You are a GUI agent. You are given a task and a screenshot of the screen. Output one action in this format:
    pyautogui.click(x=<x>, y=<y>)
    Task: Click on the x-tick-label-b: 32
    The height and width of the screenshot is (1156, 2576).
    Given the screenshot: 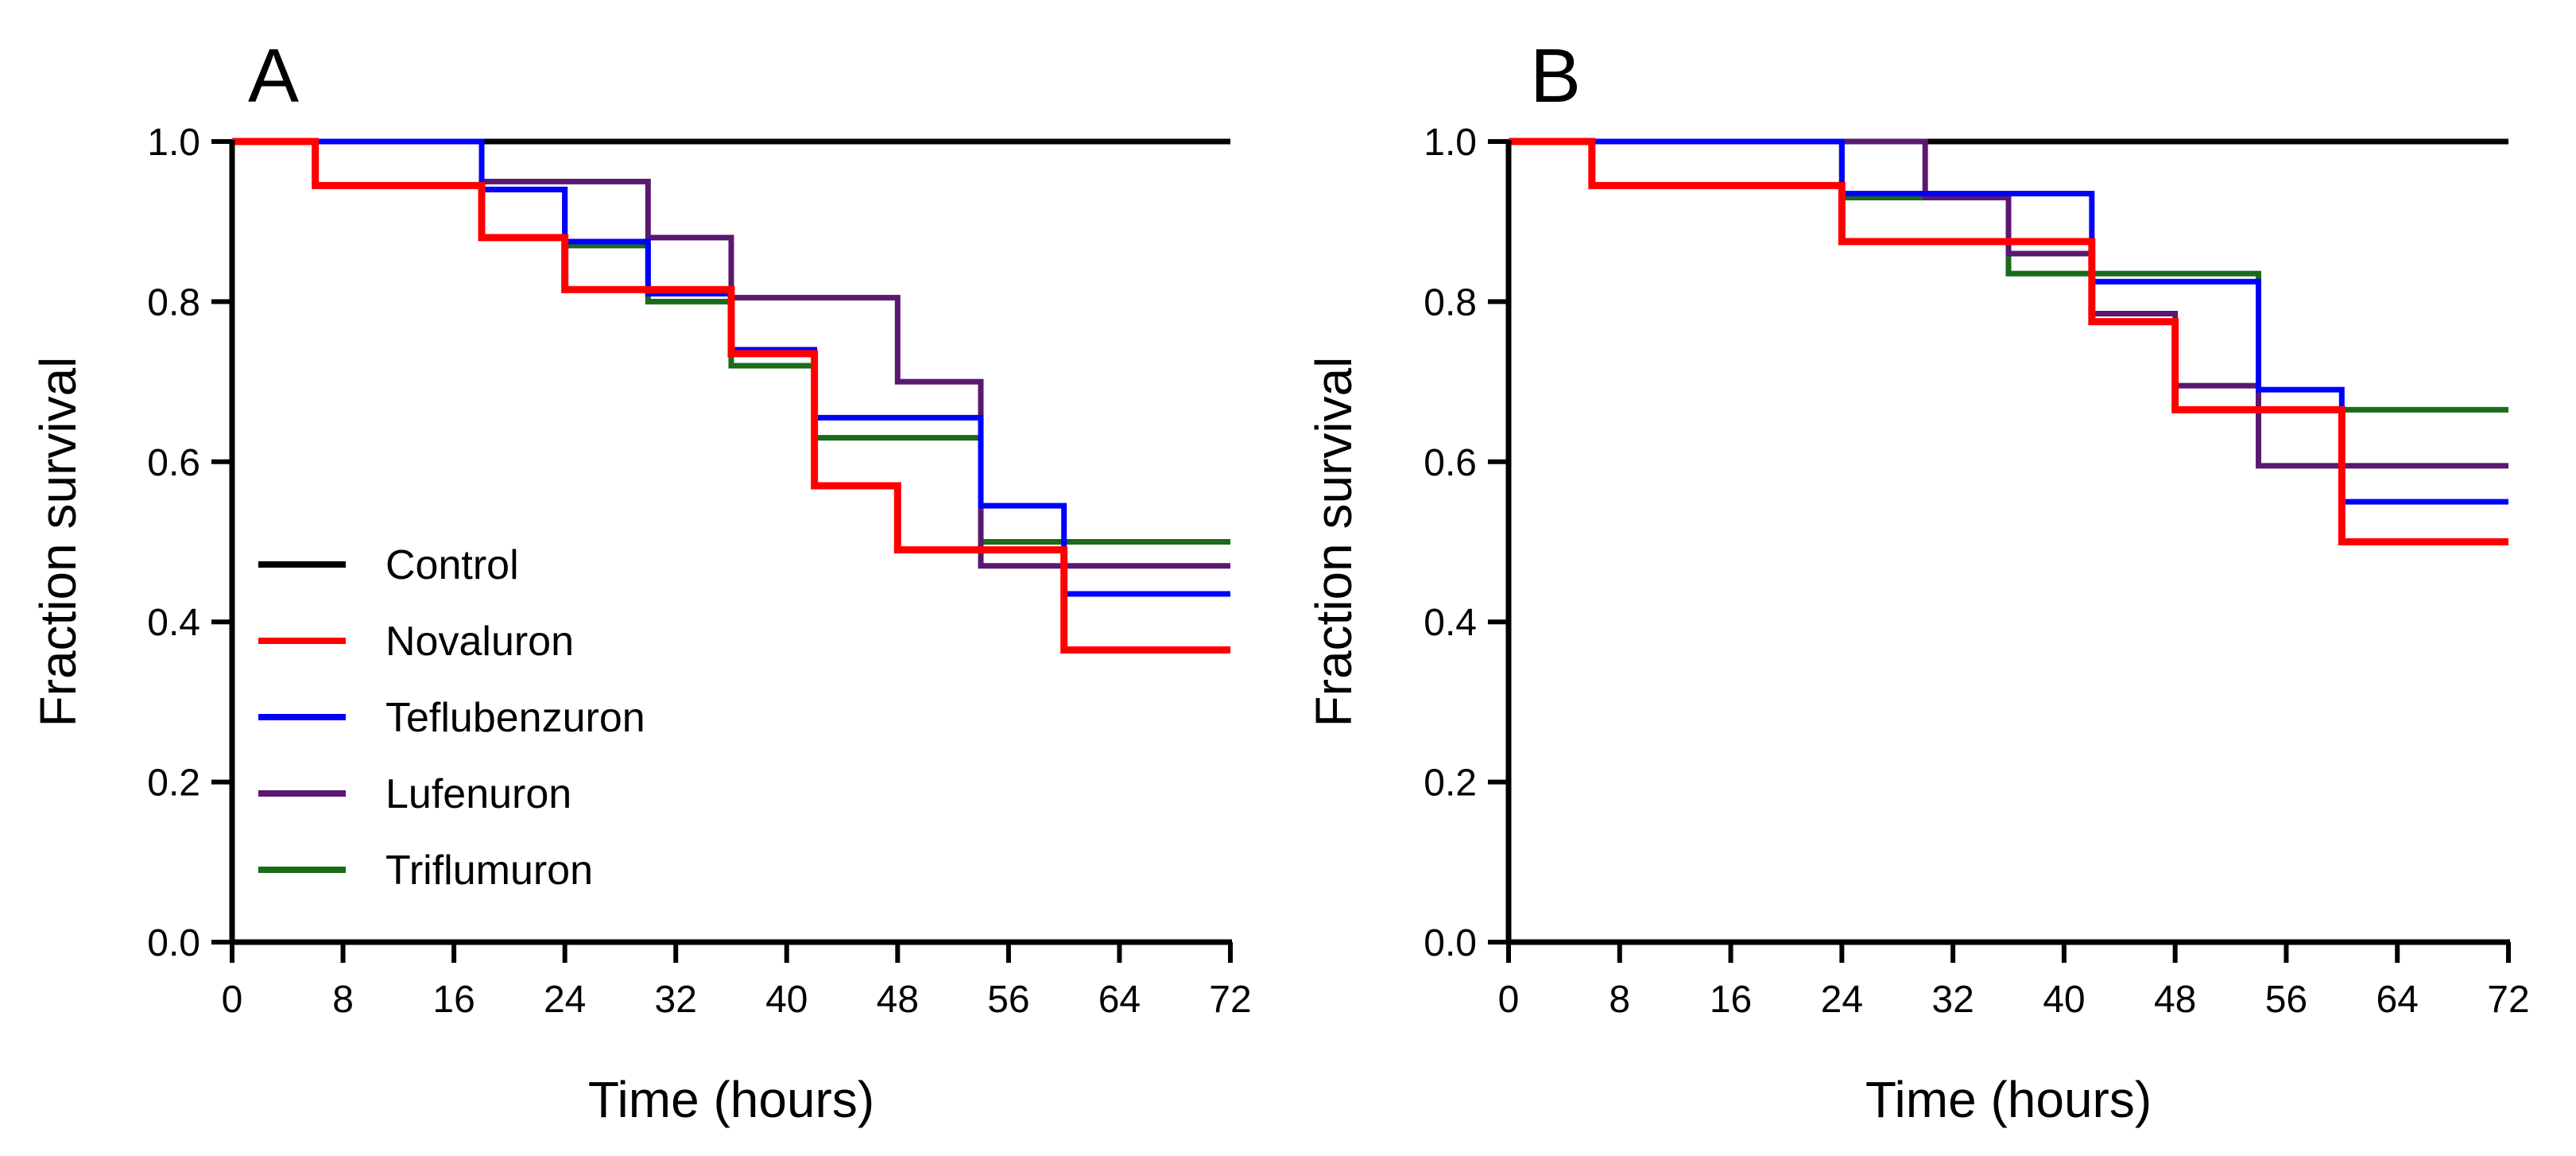 What is the action you would take?
    pyautogui.click(x=1952, y=1000)
    